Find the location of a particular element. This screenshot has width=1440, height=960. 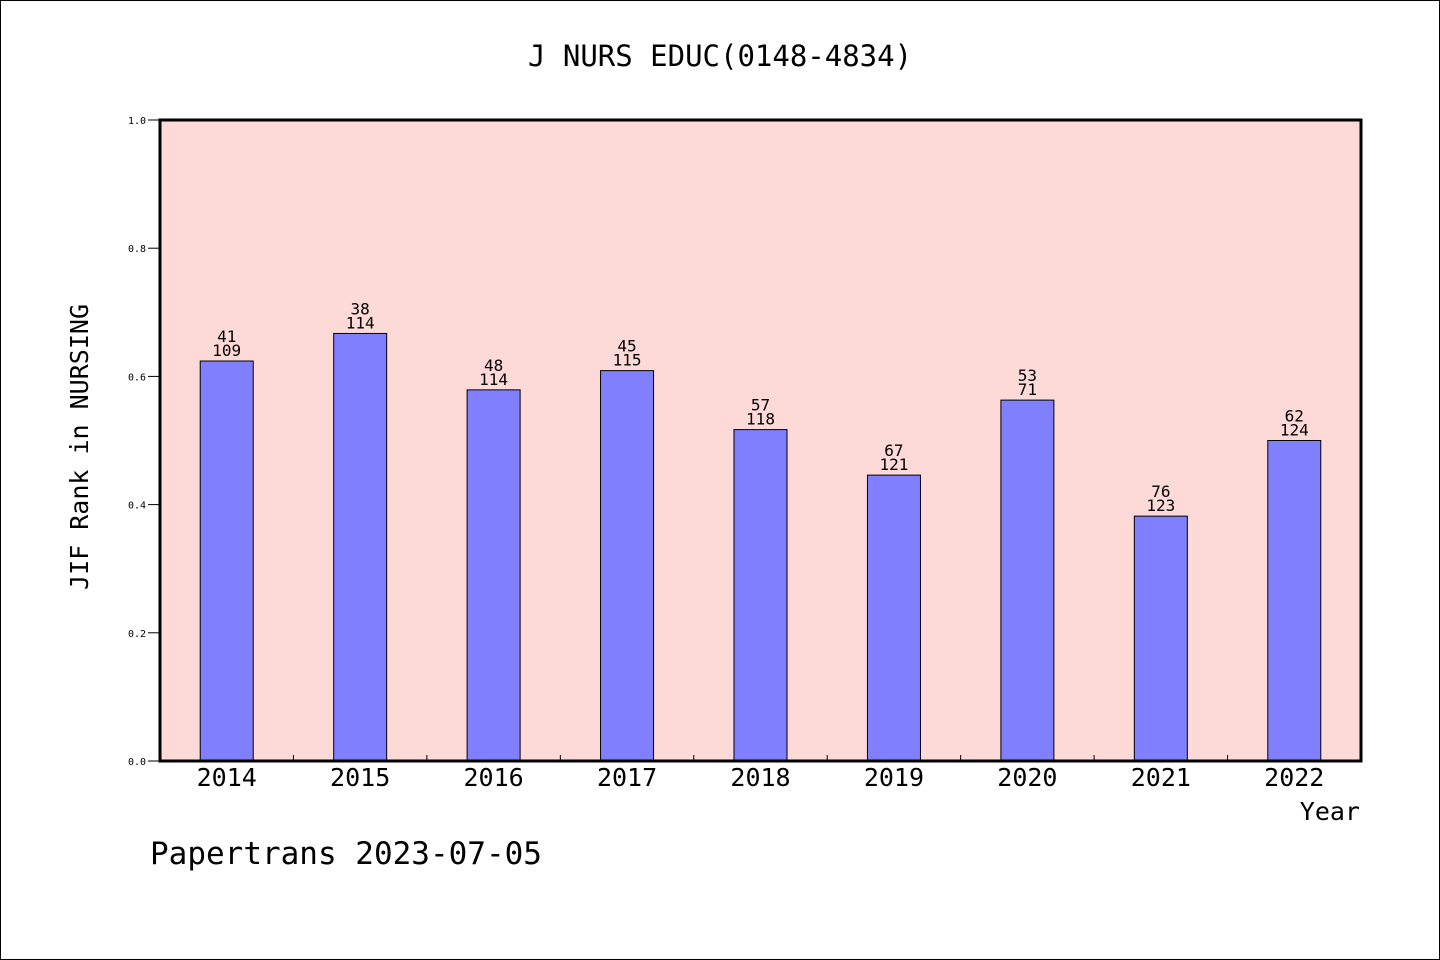

y-tick-label: 0.6 is located at coordinates (137, 377).